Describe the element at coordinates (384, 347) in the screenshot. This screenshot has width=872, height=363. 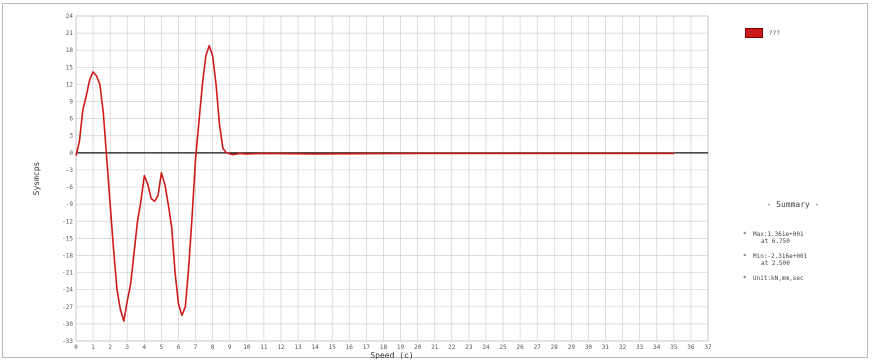
I see `x-tick-label: 18` at that location.